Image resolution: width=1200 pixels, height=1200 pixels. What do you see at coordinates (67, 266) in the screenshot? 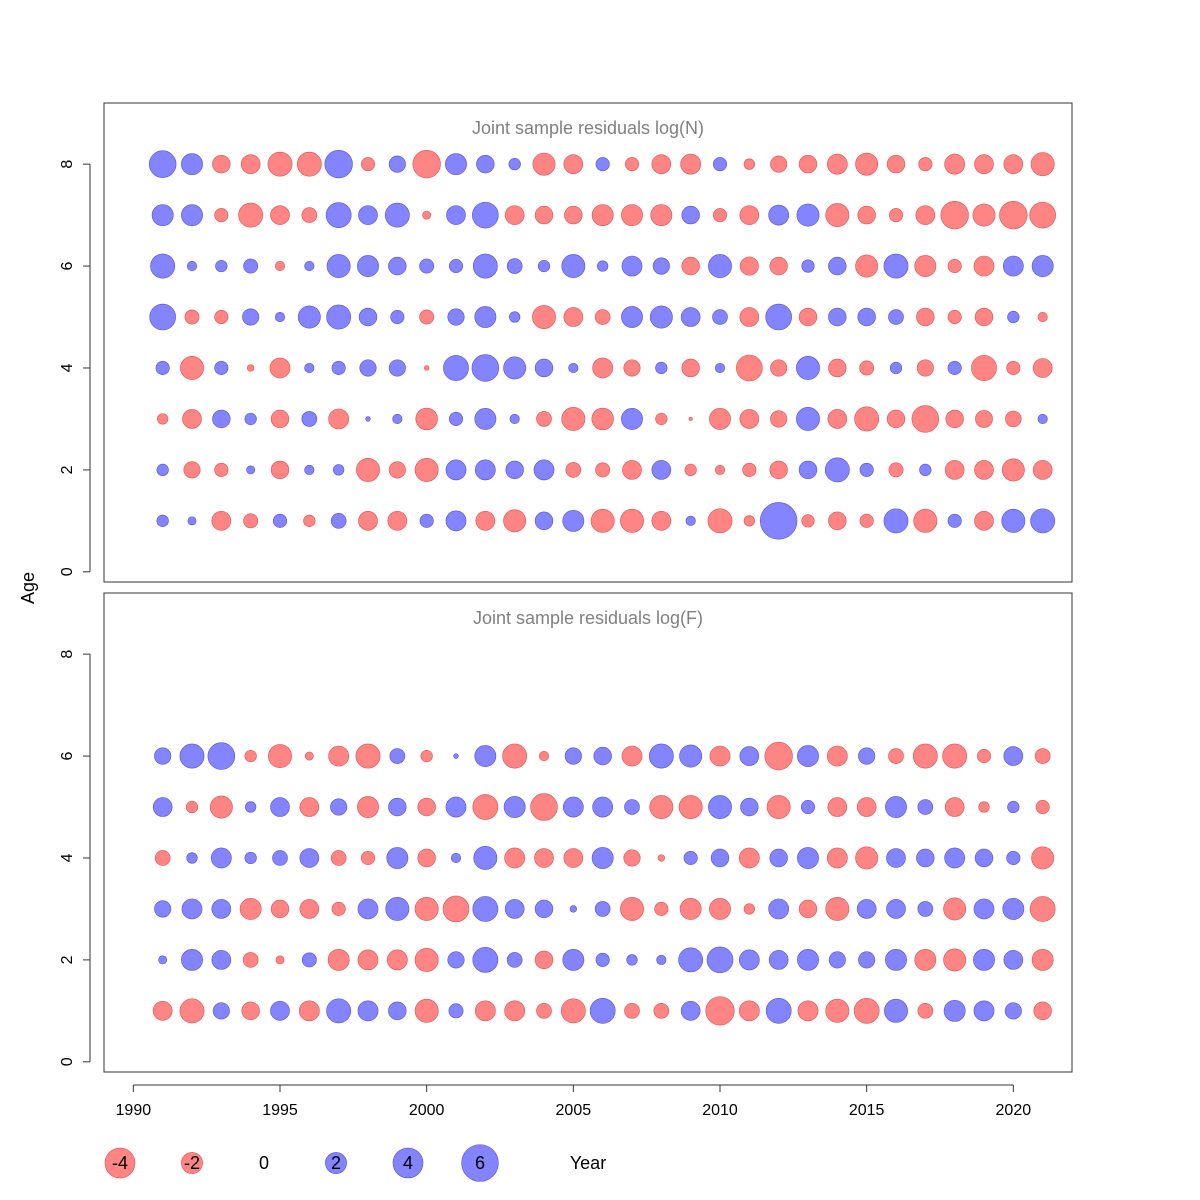
I see `y-tick-label: 6` at bounding box center [67, 266].